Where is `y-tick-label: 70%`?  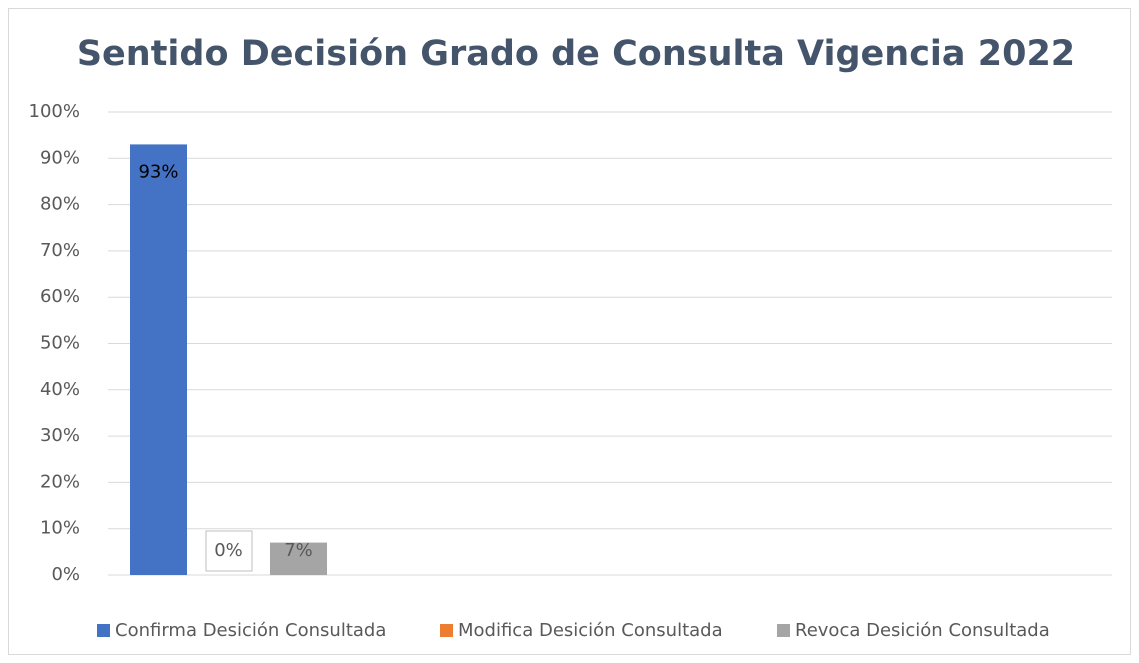 y-tick-label: 70% is located at coordinates (60, 250).